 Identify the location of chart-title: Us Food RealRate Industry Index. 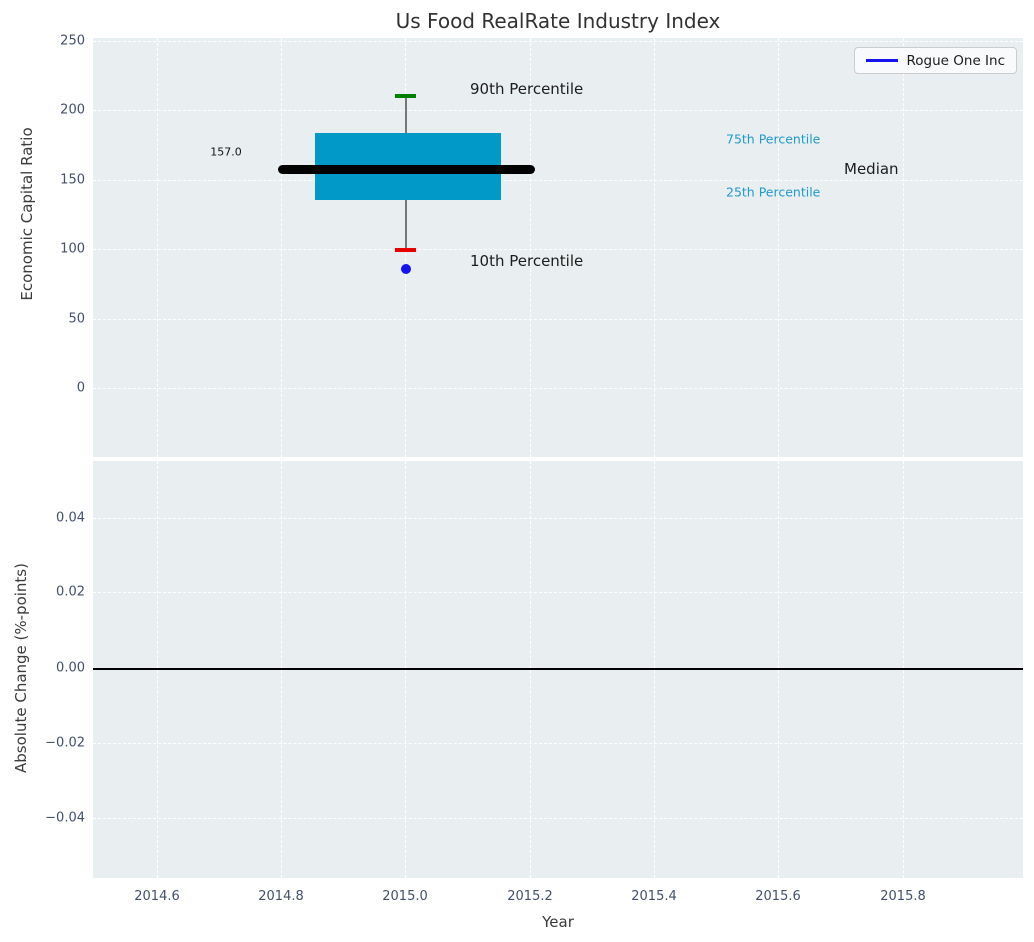
(558, 21).